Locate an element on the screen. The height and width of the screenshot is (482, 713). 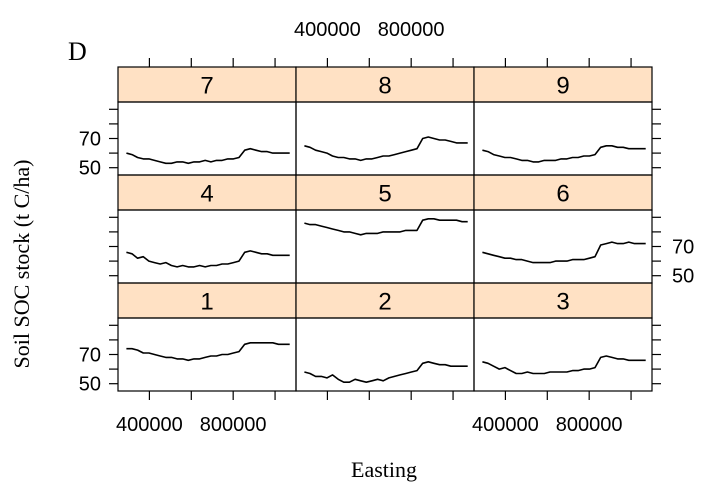
panel-strip-label: 8 is located at coordinates (384, 86).